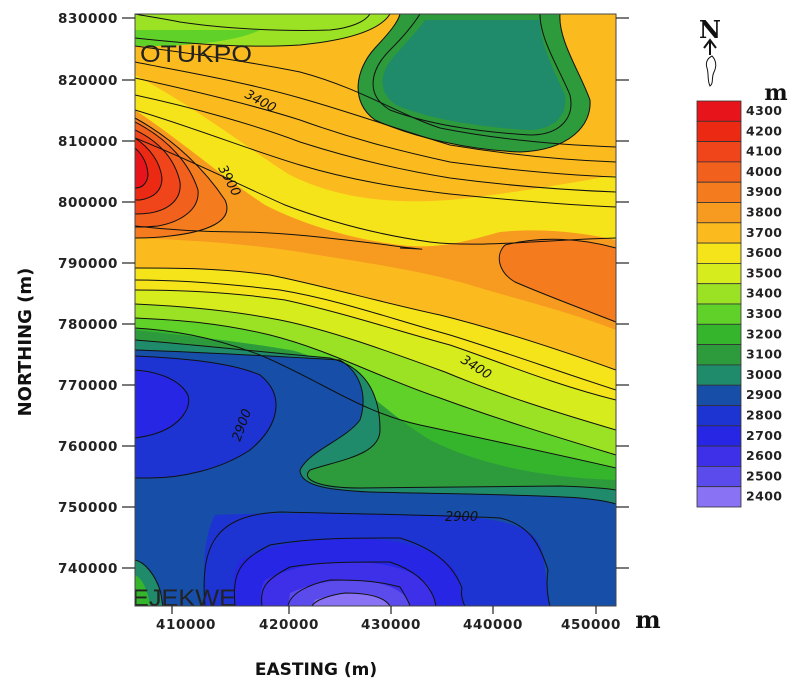  What do you see at coordinates (764, 232) in the screenshot?
I see `legend-label: 3700` at bounding box center [764, 232].